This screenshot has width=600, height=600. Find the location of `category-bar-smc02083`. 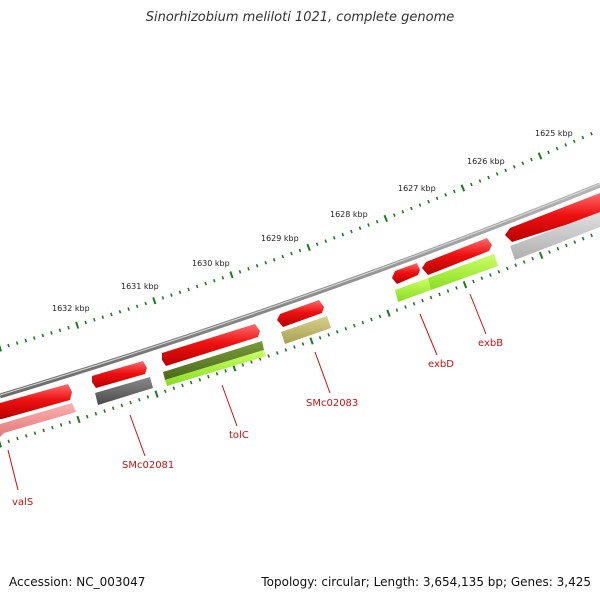

category-bar-smc02083 is located at coordinates (306, 330).